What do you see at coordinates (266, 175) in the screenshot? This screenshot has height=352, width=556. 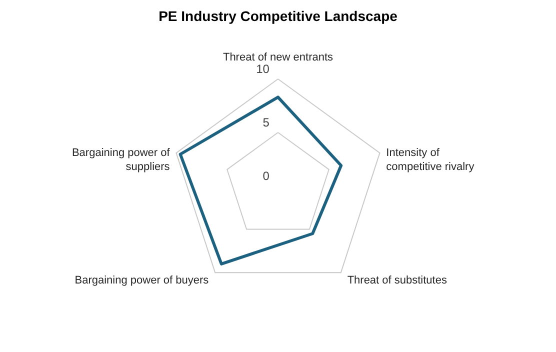 I see `y-tick-label: 0` at bounding box center [266, 175].